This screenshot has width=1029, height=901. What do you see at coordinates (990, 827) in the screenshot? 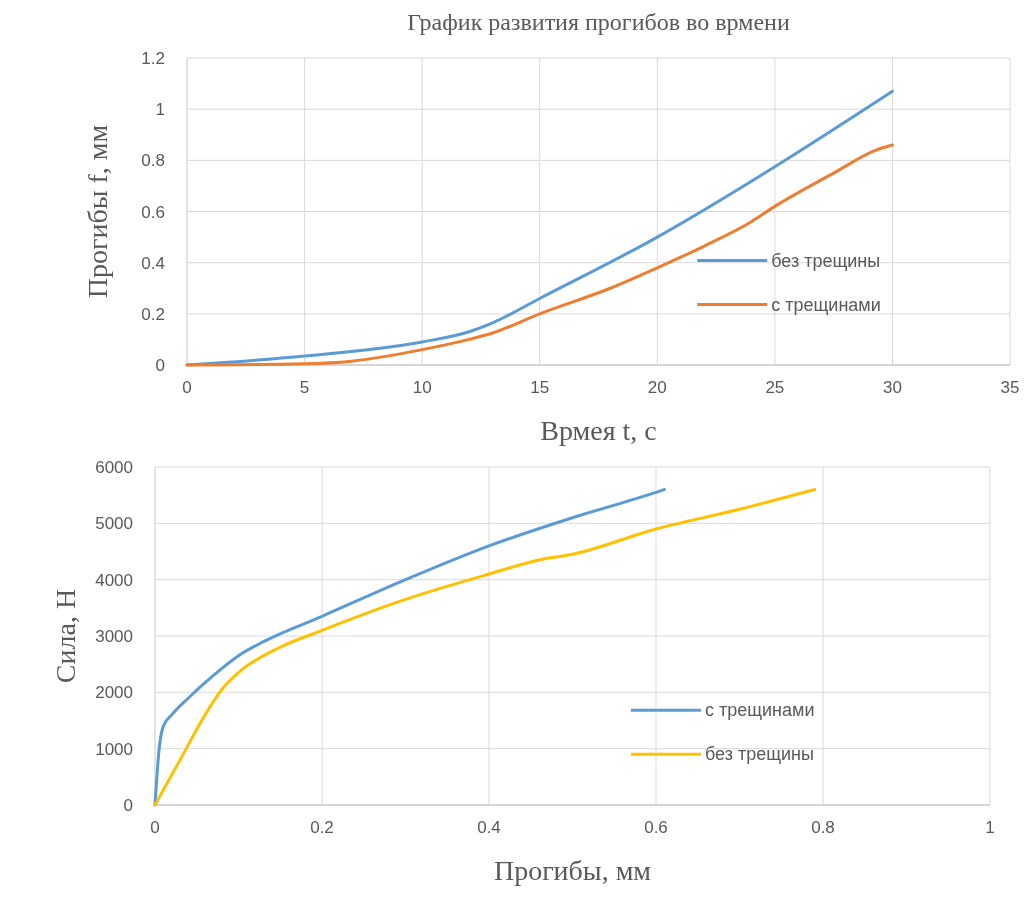
I see `x-tick-label: 1` at bounding box center [990, 827].